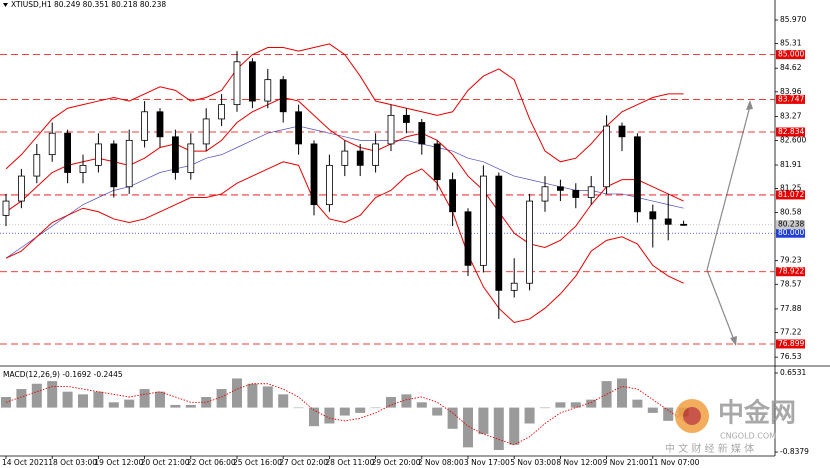  I want to click on x-tick-label: 2 Nov 08:00, so click(441, 462).